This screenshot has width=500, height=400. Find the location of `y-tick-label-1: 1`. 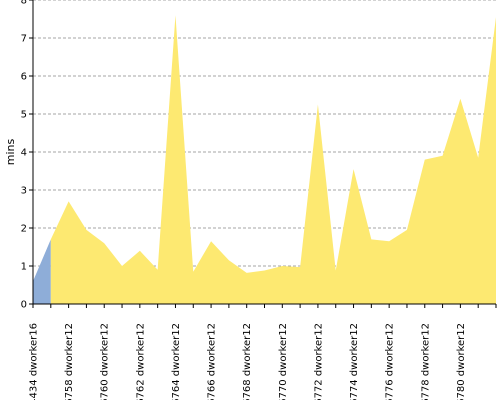

y-tick-label-1: 1 is located at coordinates (24, 267).